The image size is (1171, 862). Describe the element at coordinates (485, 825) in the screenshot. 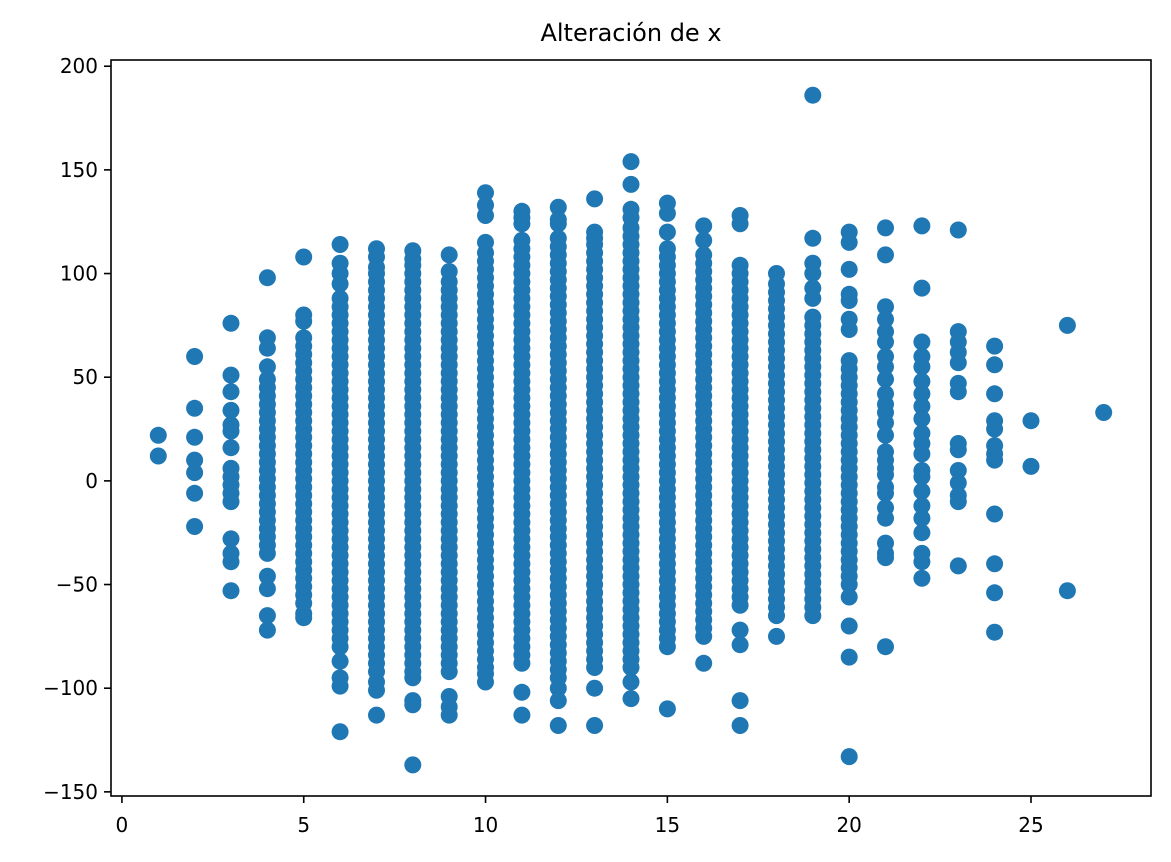

I see `x-tick-label: 10` at that location.